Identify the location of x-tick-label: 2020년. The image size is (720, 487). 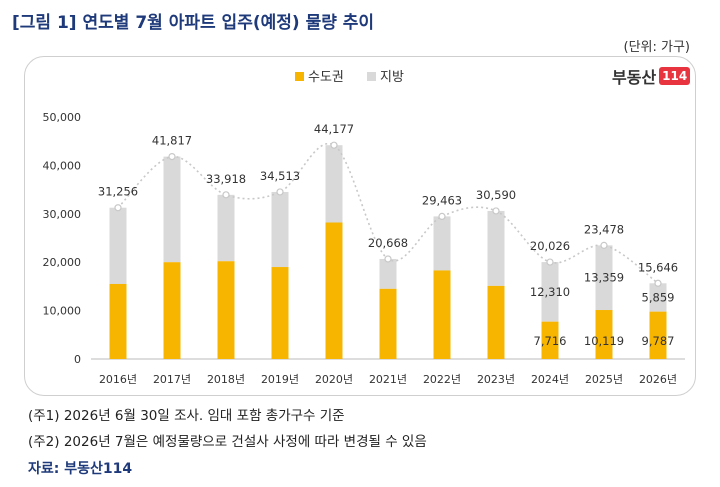
(334, 379).